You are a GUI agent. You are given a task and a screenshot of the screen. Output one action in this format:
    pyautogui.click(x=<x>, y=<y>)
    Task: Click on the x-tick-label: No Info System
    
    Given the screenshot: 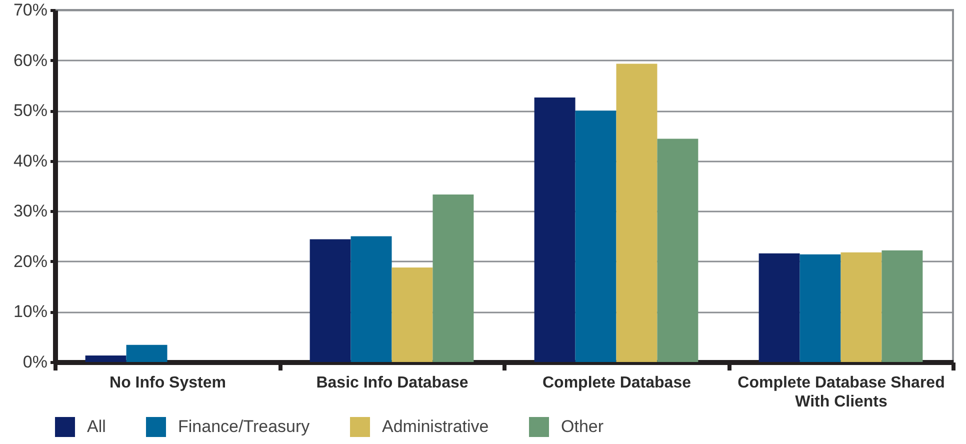 What is the action you would take?
    pyautogui.click(x=168, y=383)
    